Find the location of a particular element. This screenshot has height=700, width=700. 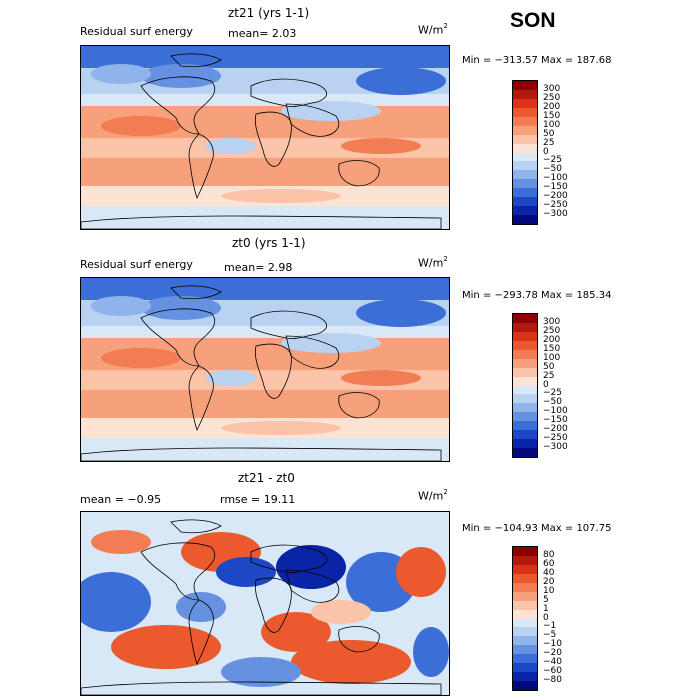

colorbar-tick-label: −5 is located at coordinates (550, 635).